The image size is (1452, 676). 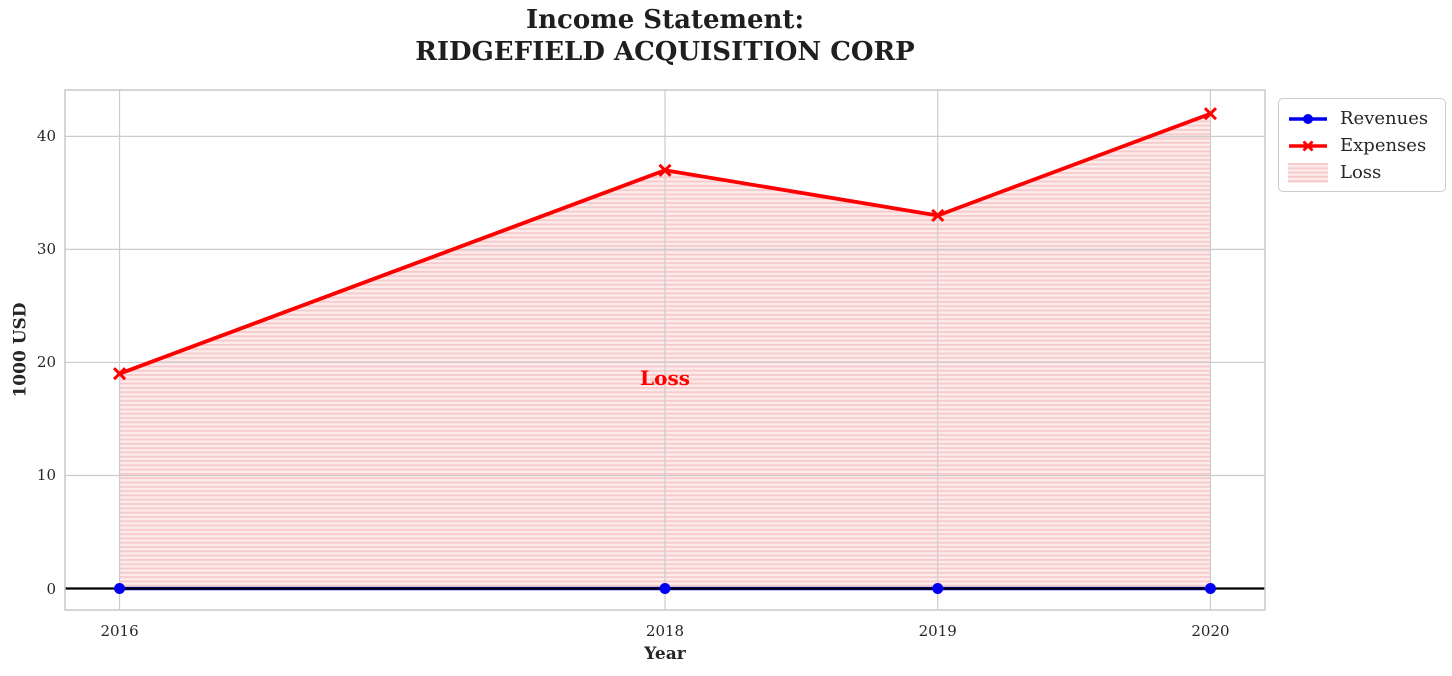 I want to click on y-tick-label: 40, so click(x=46, y=136).